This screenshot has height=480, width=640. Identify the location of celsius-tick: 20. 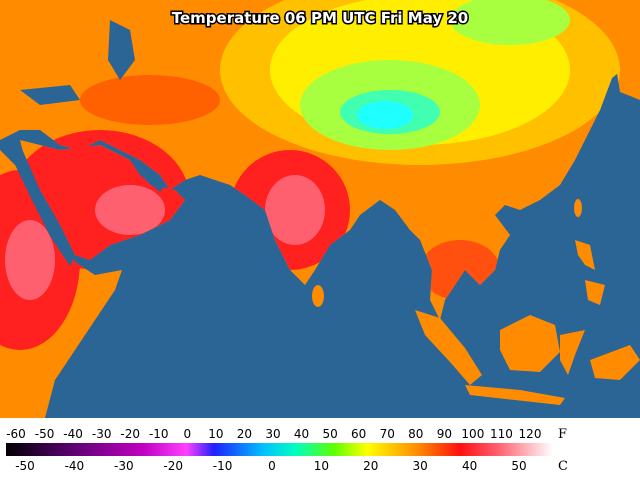
(370, 466).